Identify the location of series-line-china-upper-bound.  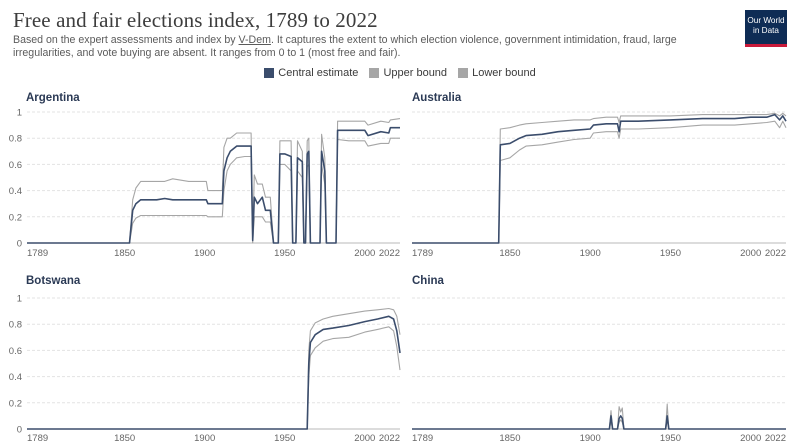
(599, 416).